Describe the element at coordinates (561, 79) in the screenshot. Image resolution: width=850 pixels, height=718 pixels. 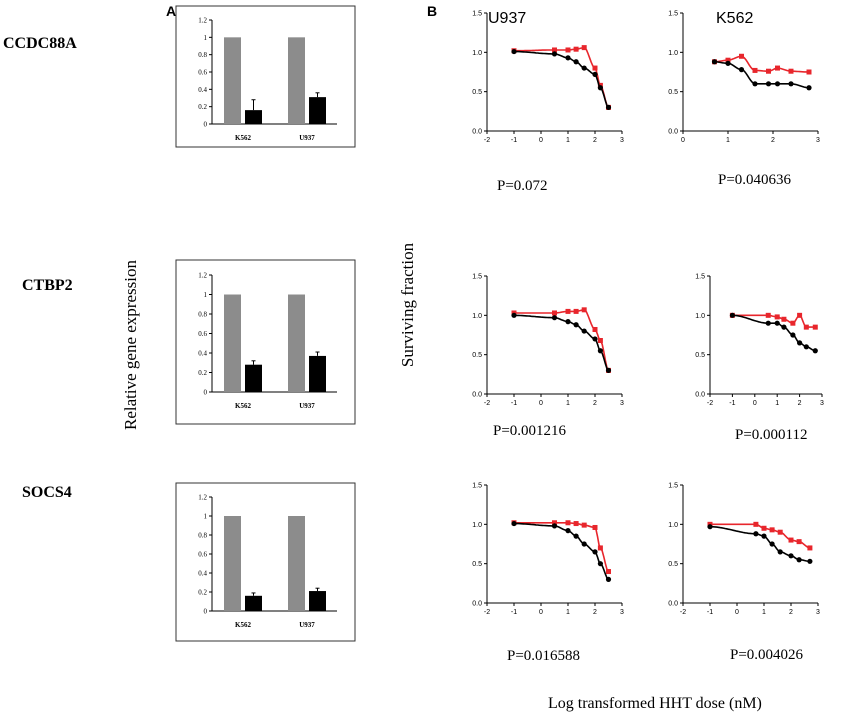
I see `curve-black` at that location.